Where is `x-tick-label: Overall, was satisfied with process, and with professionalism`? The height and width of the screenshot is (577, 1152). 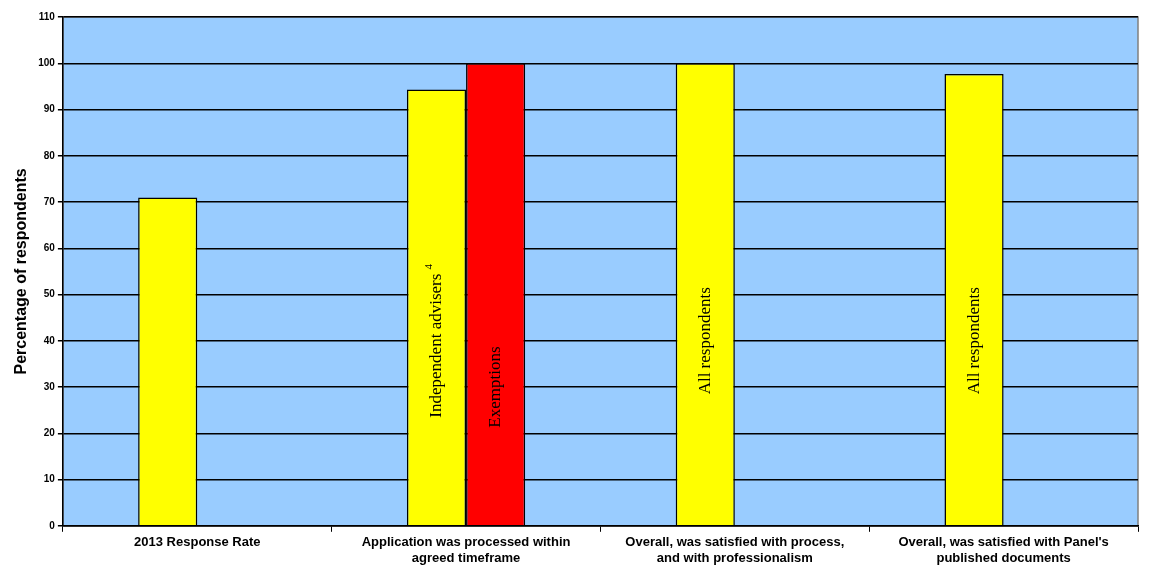
x-tick-label: Overall, was satisfied with process, and with professionalism is located at coordinates (735, 549).